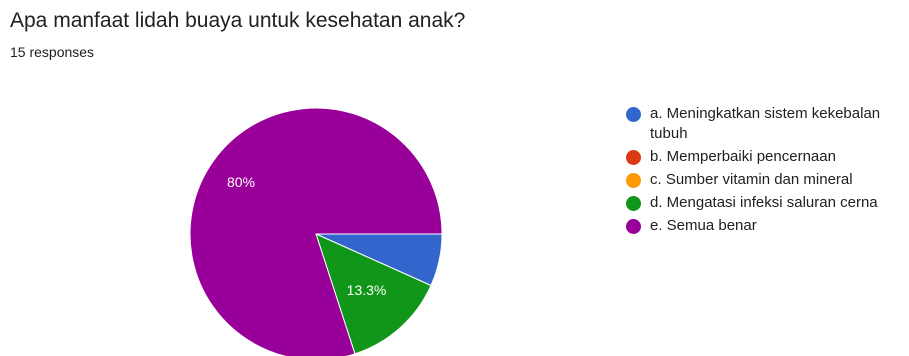 This screenshot has height=356, width=909. I want to click on legend-label-a: a. Meningkatkan sistem kekebalan tubuh, so click(779, 124).